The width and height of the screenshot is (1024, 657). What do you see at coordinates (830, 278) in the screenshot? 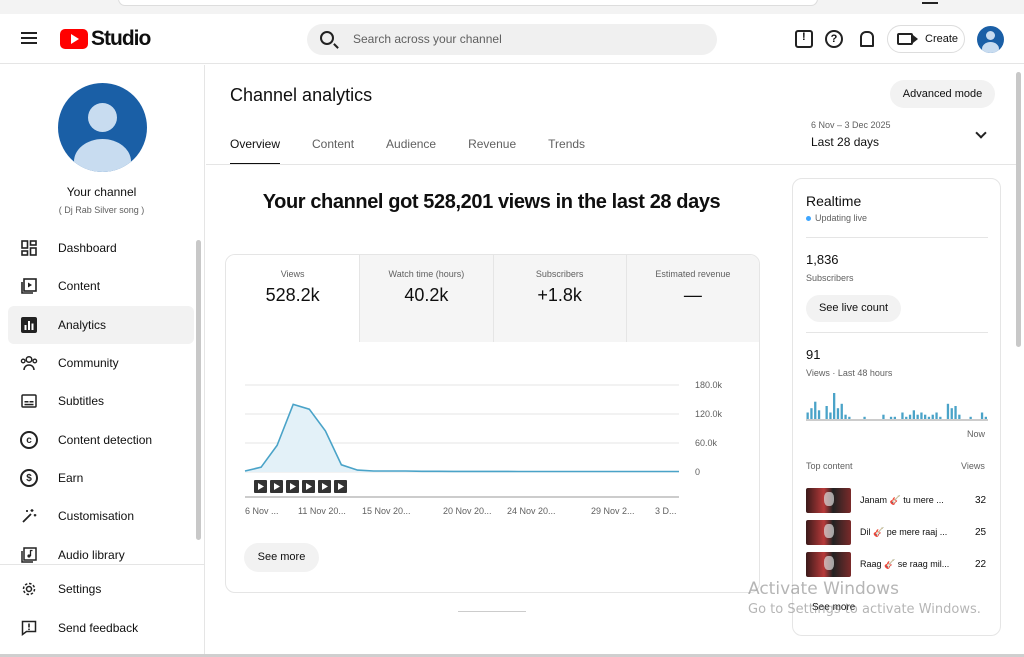
I see `realtime-subscribers-label: Subscribers` at bounding box center [830, 278].